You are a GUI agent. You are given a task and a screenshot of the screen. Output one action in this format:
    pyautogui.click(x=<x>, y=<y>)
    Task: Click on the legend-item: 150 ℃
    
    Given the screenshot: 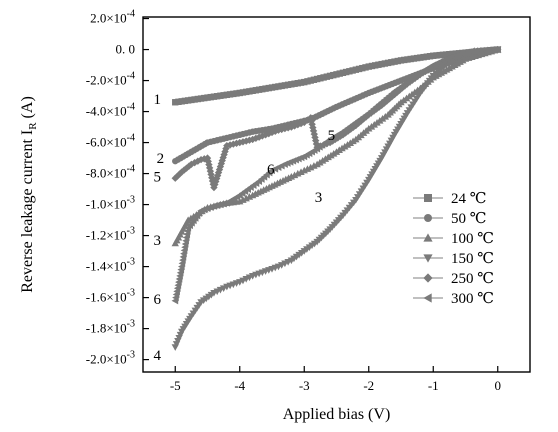 What is the action you would take?
    pyautogui.click(x=453, y=259)
    